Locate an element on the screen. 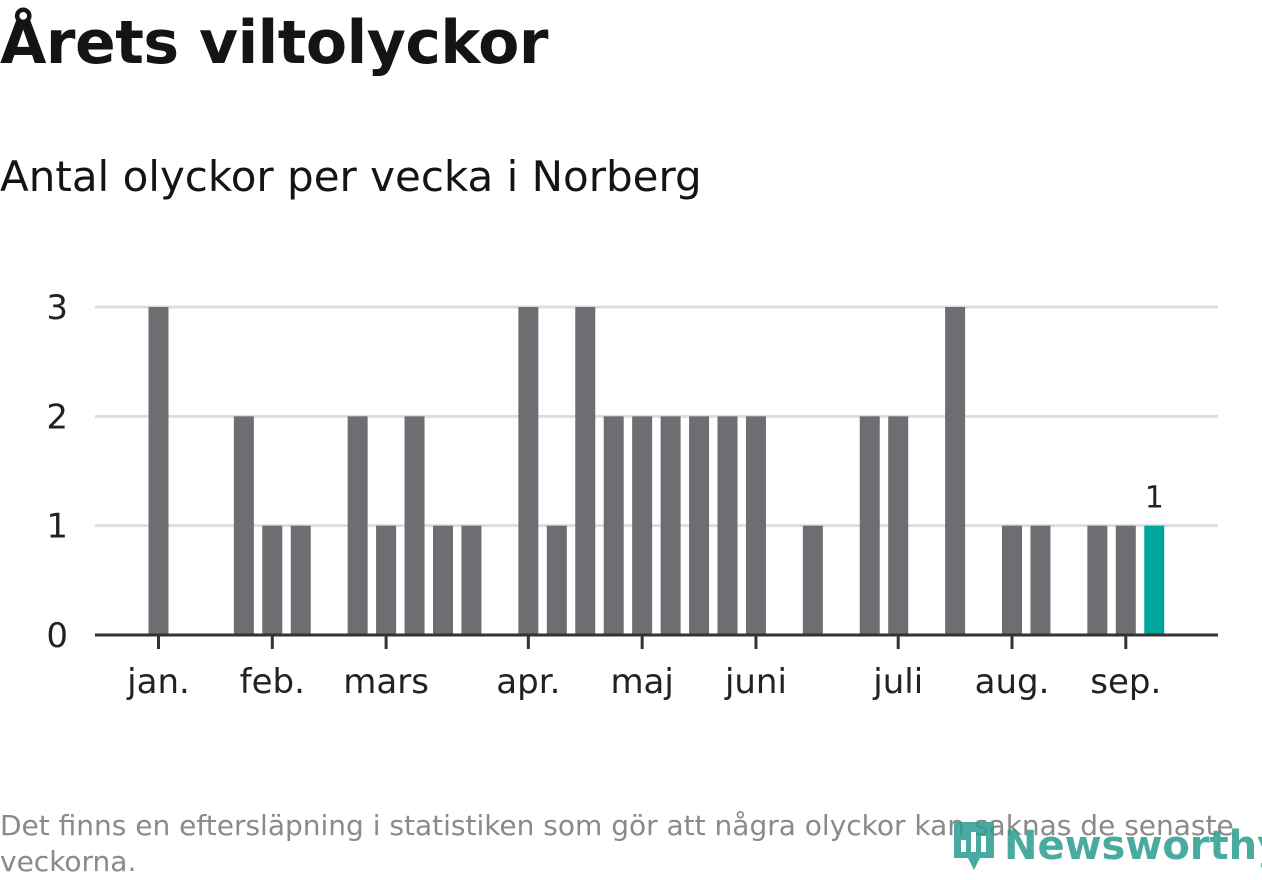 This screenshot has height=880, width=1262. bar-chart-logo-icon is located at coordinates (974, 846).